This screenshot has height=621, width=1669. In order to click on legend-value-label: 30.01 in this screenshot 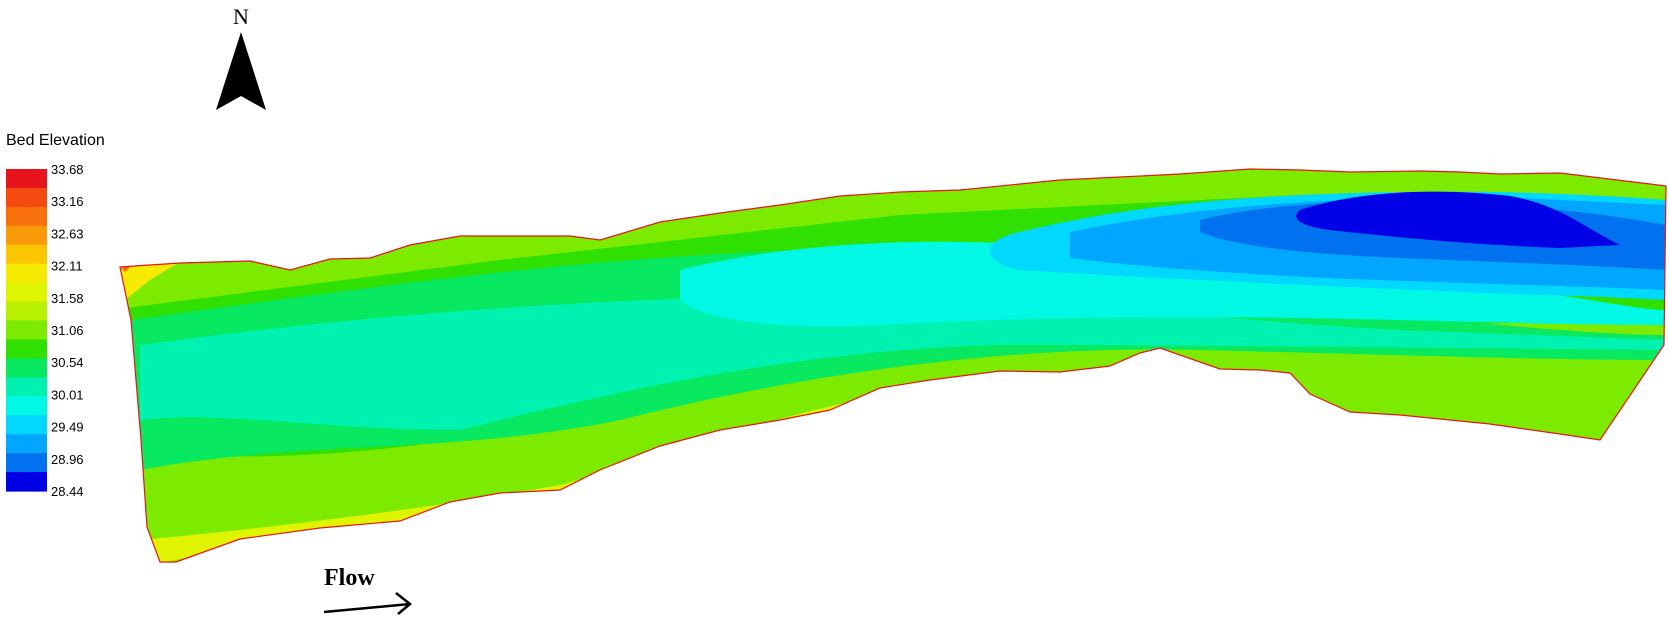, I will do `click(67, 394)`.